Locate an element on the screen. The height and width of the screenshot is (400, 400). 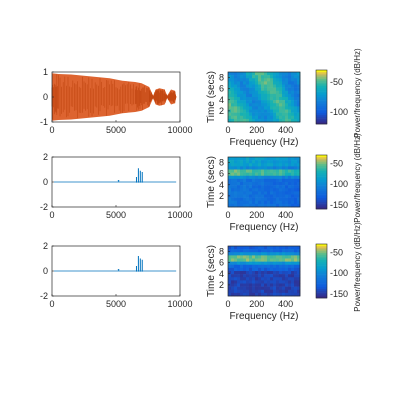
x-tick-label: 200 is located at coordinates (256, 304).